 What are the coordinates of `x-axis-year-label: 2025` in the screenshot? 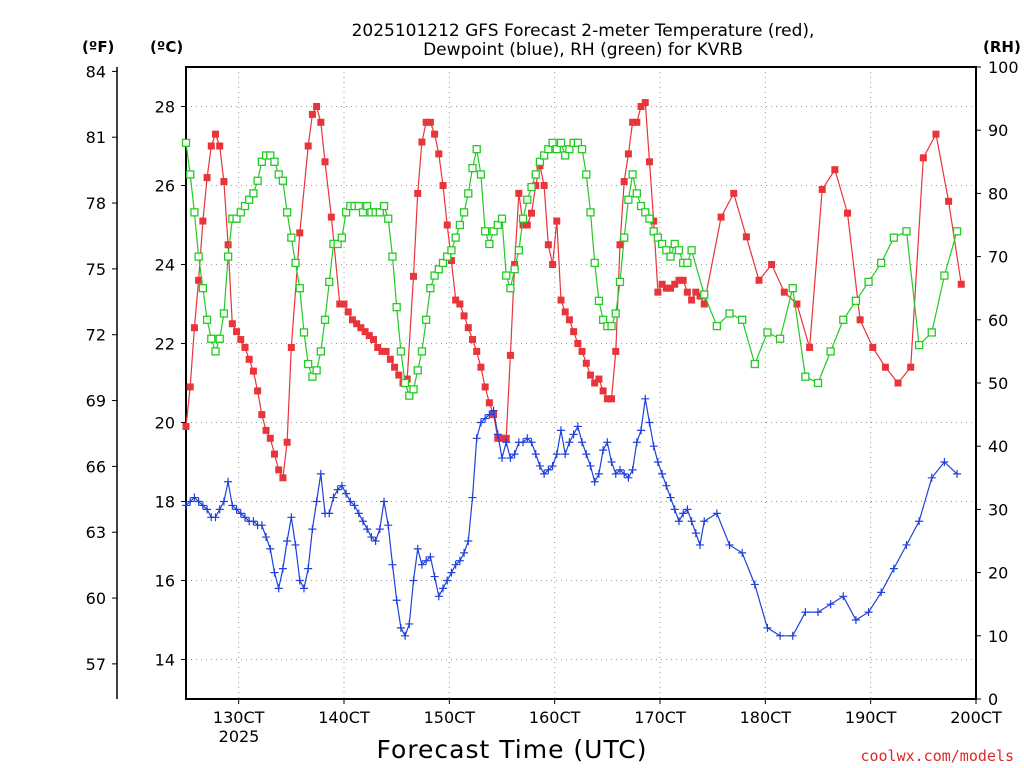 It's located at (239, 736).